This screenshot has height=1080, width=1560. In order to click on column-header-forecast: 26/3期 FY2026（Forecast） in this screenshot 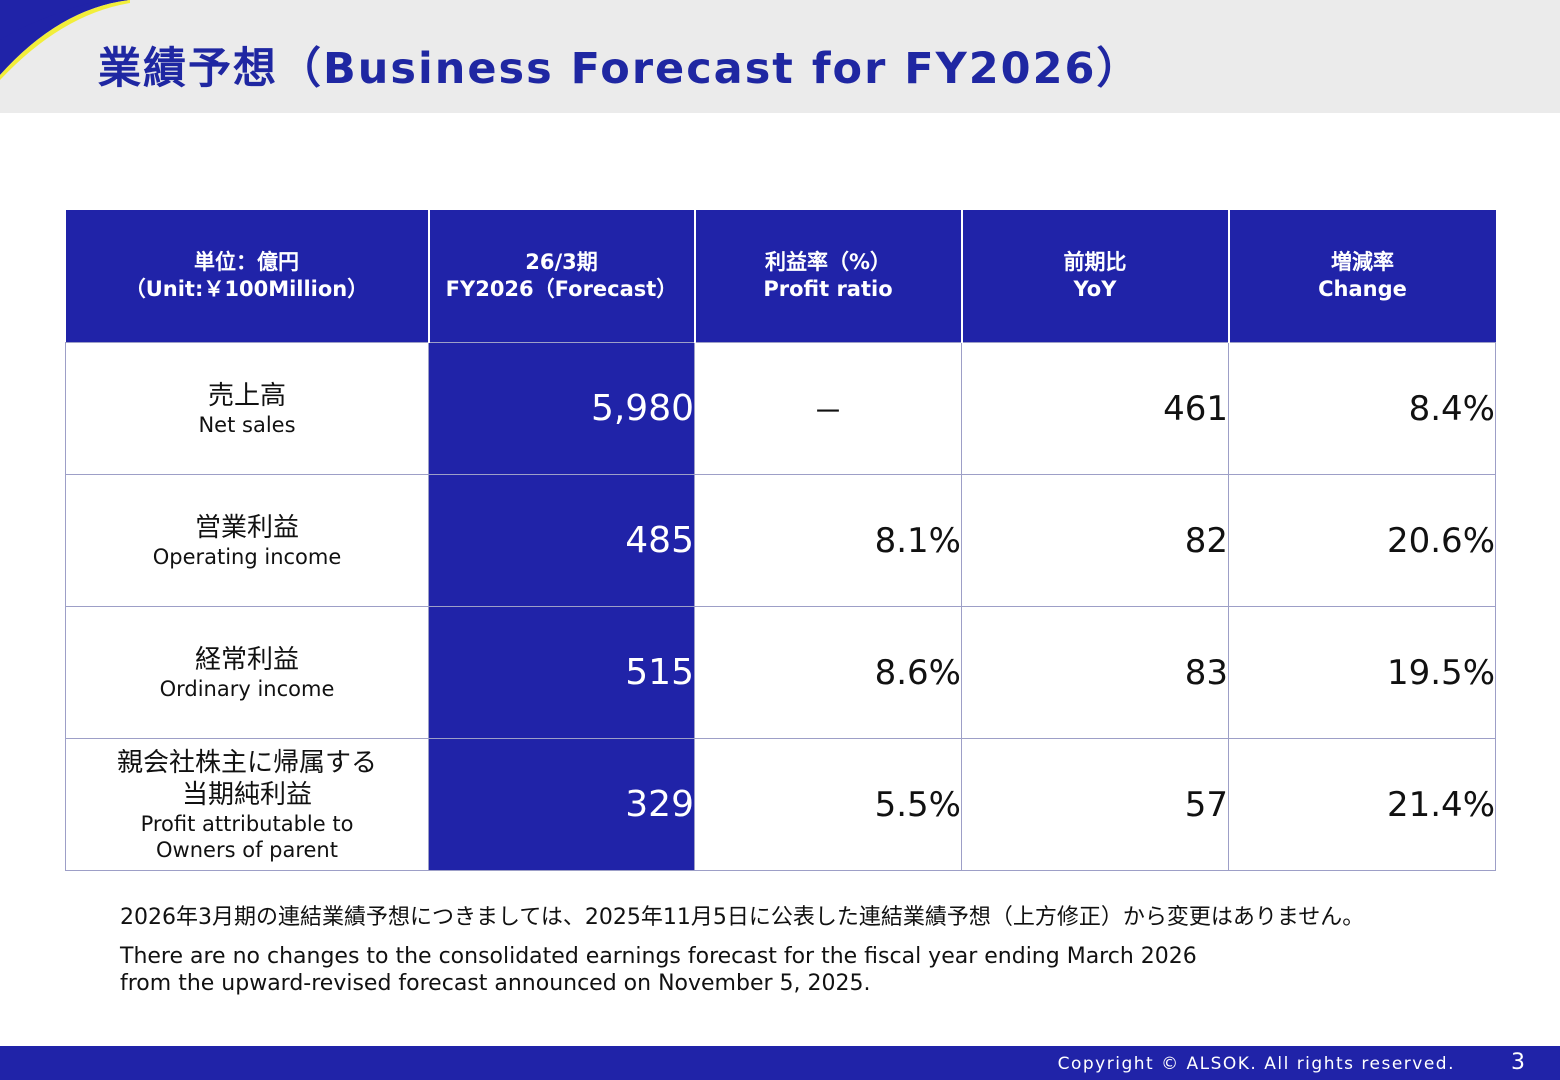, I will do `click(561, 276)`.